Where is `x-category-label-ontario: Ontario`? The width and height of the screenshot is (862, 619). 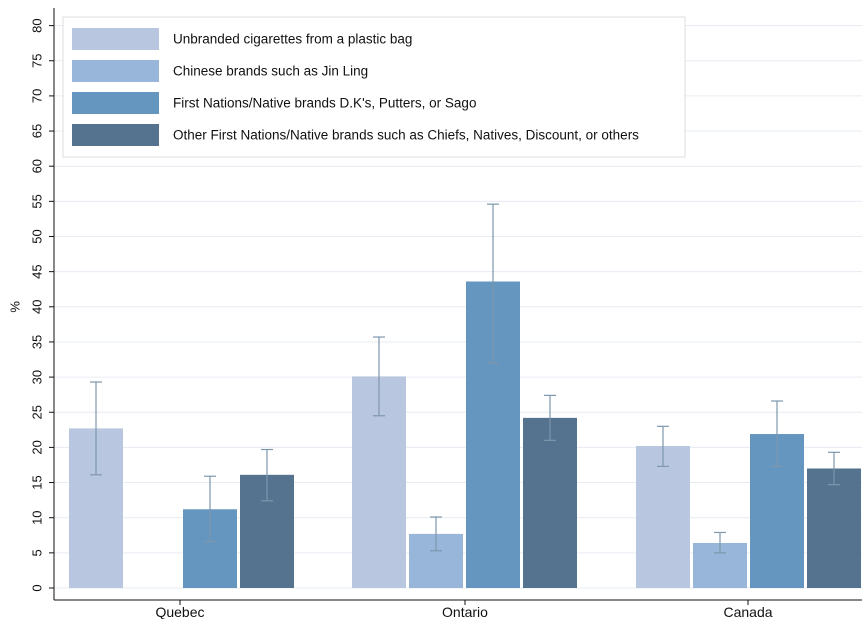 x-category-label-ontario: Ontario is located at coordinates (465, 611).